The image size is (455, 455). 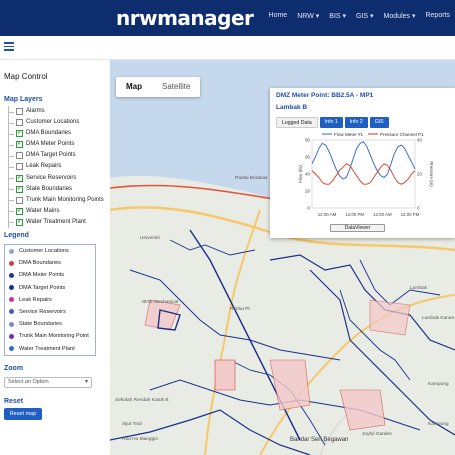 What do you see at coordinates (56, 112) in the screenshot?
I see `layer-item: Alarms` at bounding box center [56, 112].